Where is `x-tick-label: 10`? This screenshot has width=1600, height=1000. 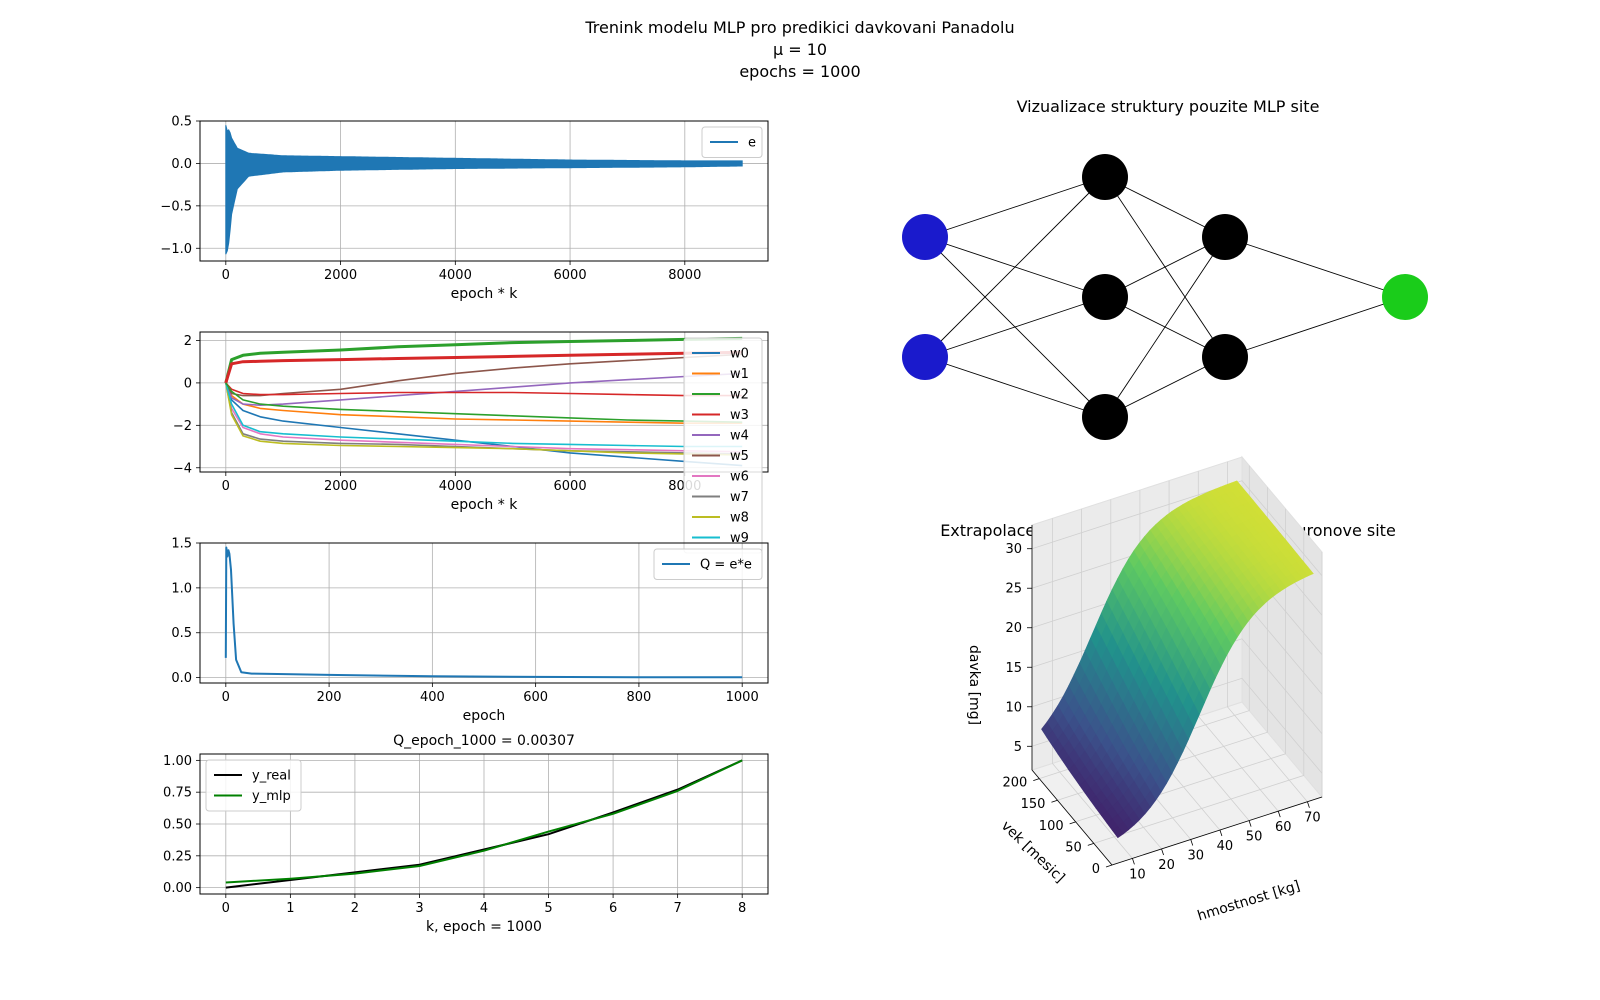 x-tick-label: 10 is located at coordinates (1137, 874).